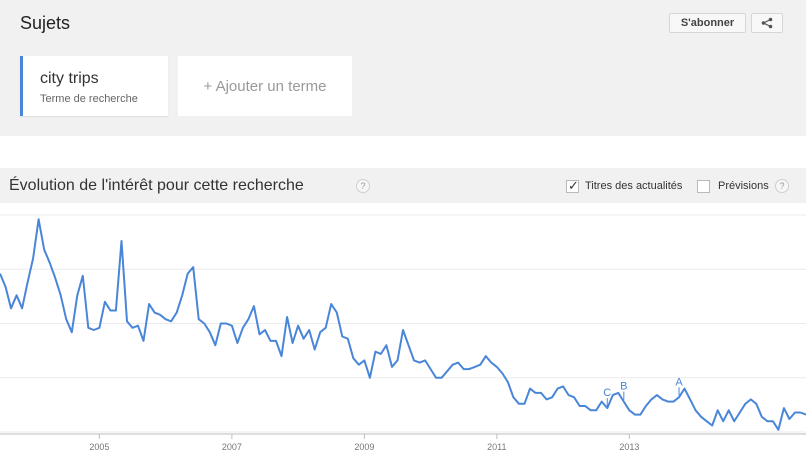  I want to click on topics-title: Sujets, so click(45, 23).